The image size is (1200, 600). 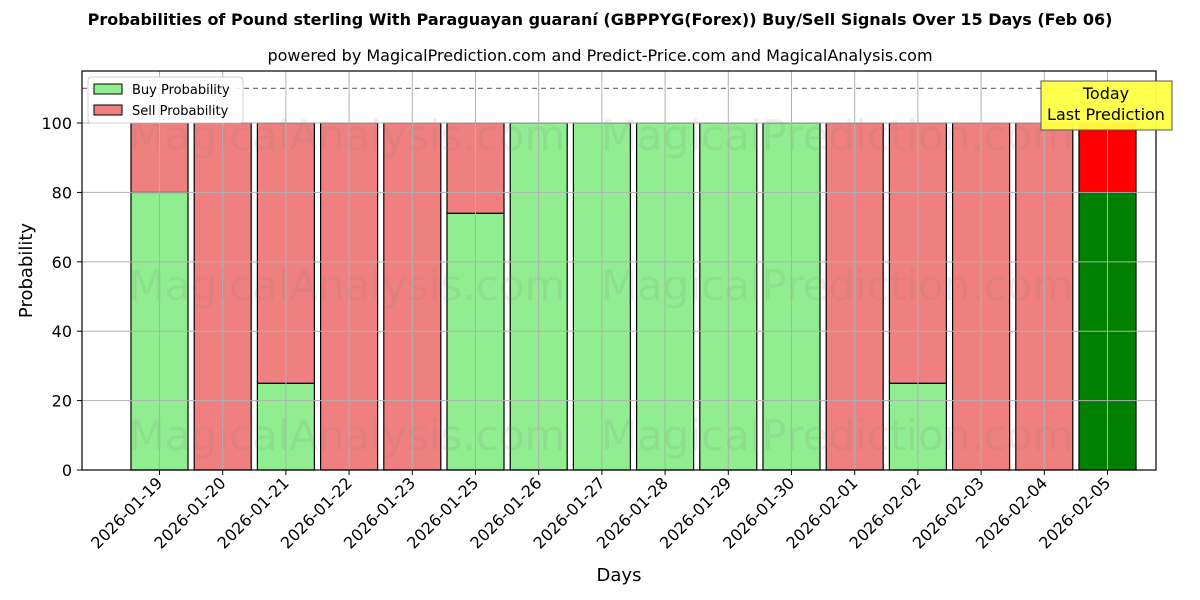 What do you see at coordinates (67, 470) in the screenshot?
I see `y-tick-label: 0` at bounding box center [67, 470].